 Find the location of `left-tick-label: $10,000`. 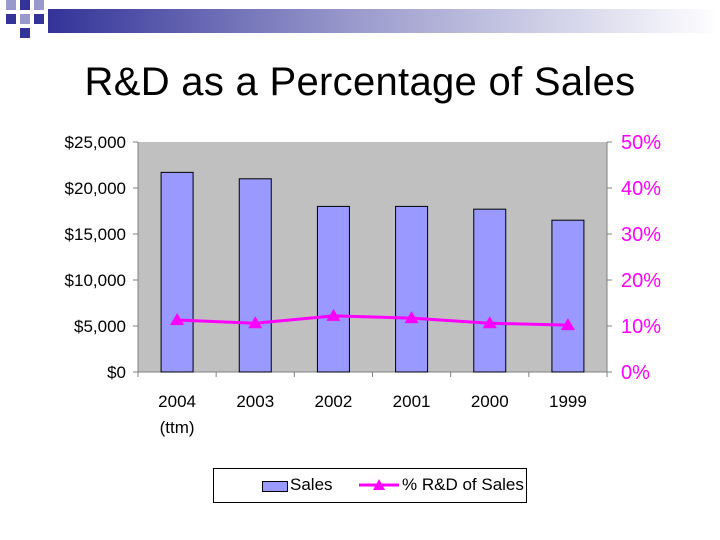

left-tick-label: $10,000 is located at coordinates (95, 280).